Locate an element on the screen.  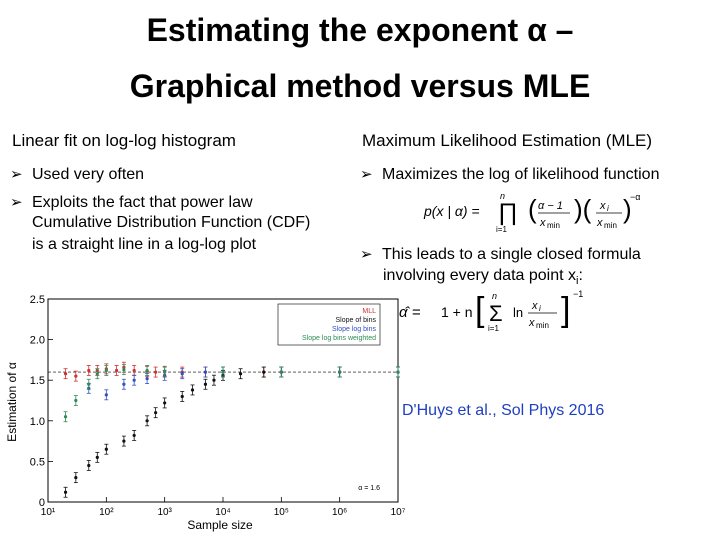
y-tick-label: 0 is located at coordinates (42, 503).